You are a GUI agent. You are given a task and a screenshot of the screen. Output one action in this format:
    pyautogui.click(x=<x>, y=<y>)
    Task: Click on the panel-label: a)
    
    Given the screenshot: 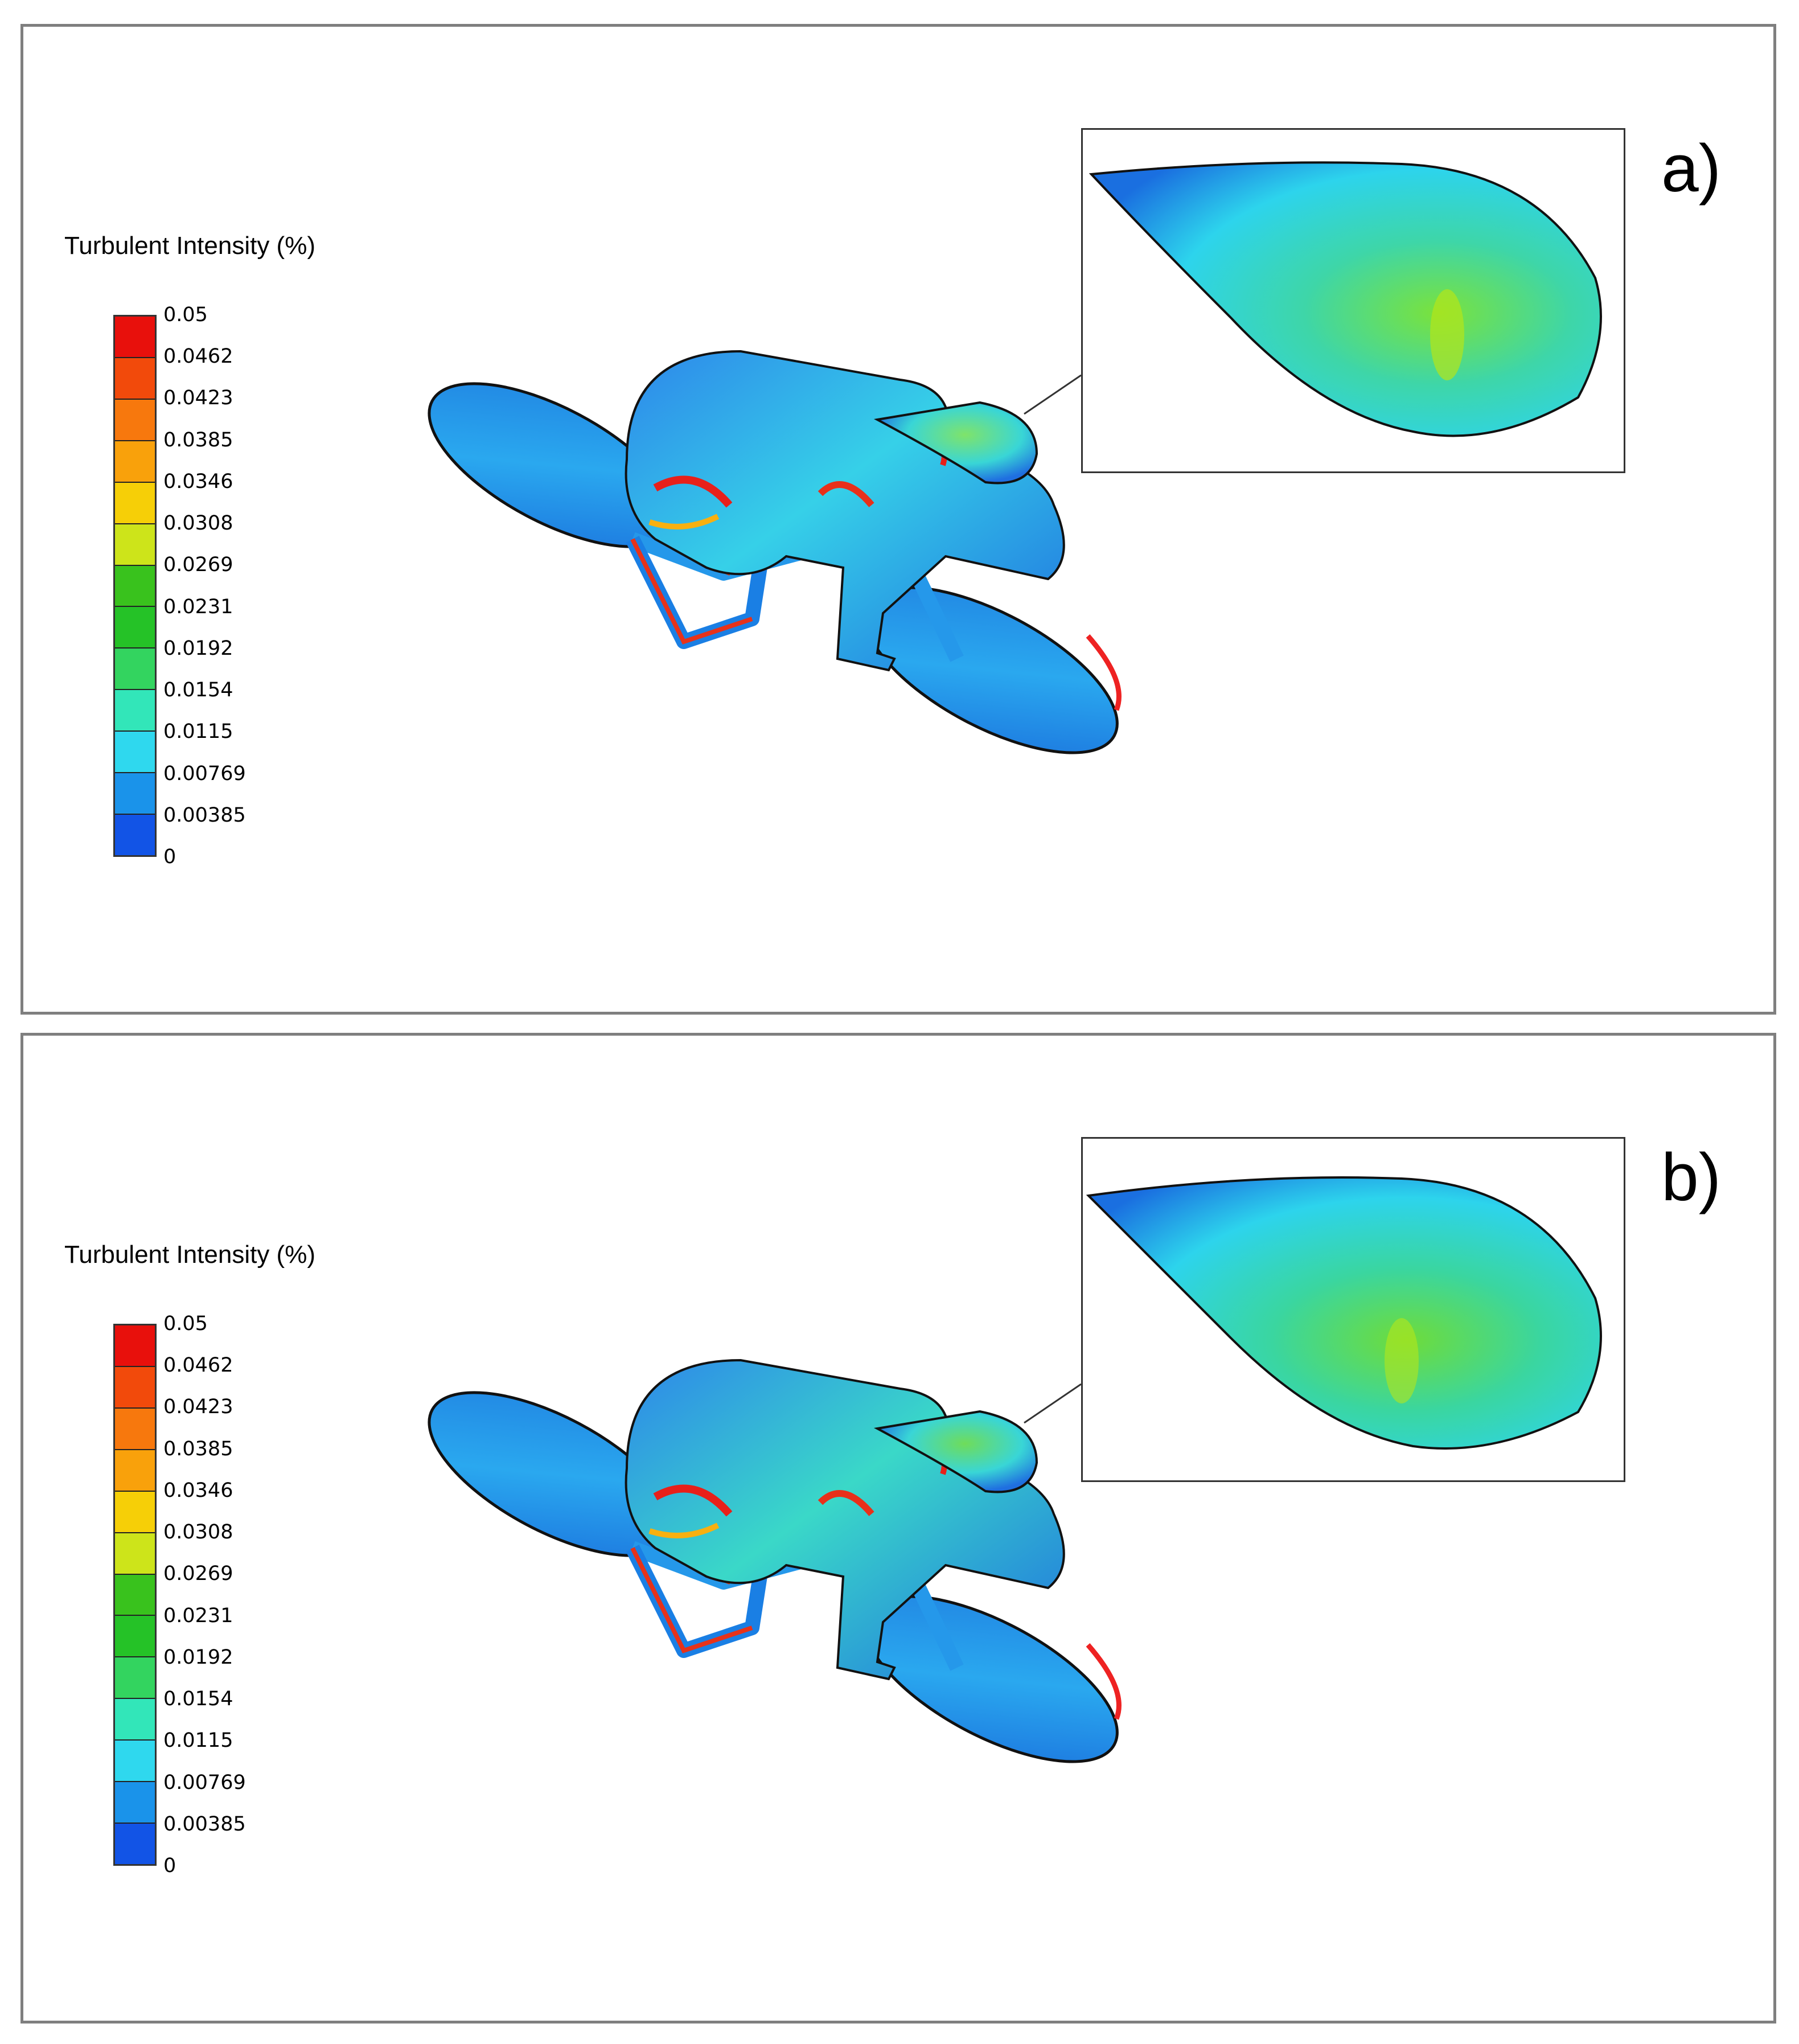 What is the action you would take?
    pyautogui.click(x=1691, y=168)
    